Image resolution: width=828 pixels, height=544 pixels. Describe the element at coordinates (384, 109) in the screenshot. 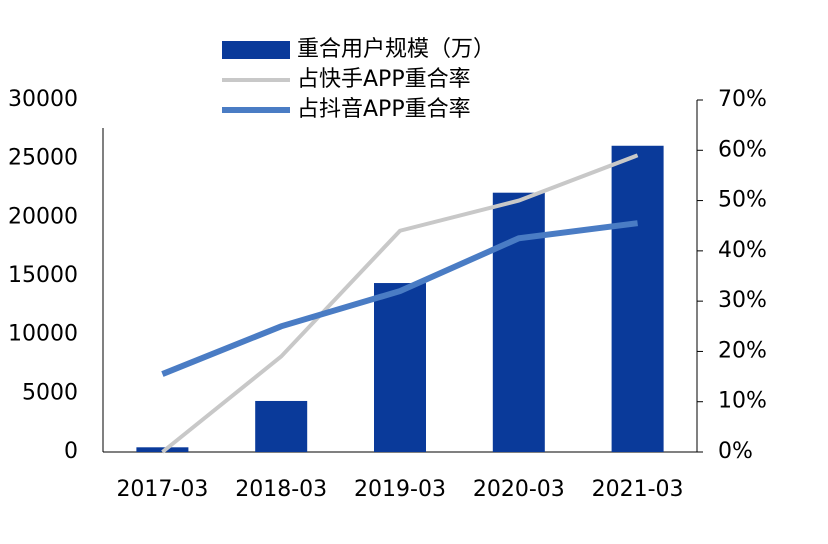

I see `legend-label: 占抖音APP重合率` at that location.